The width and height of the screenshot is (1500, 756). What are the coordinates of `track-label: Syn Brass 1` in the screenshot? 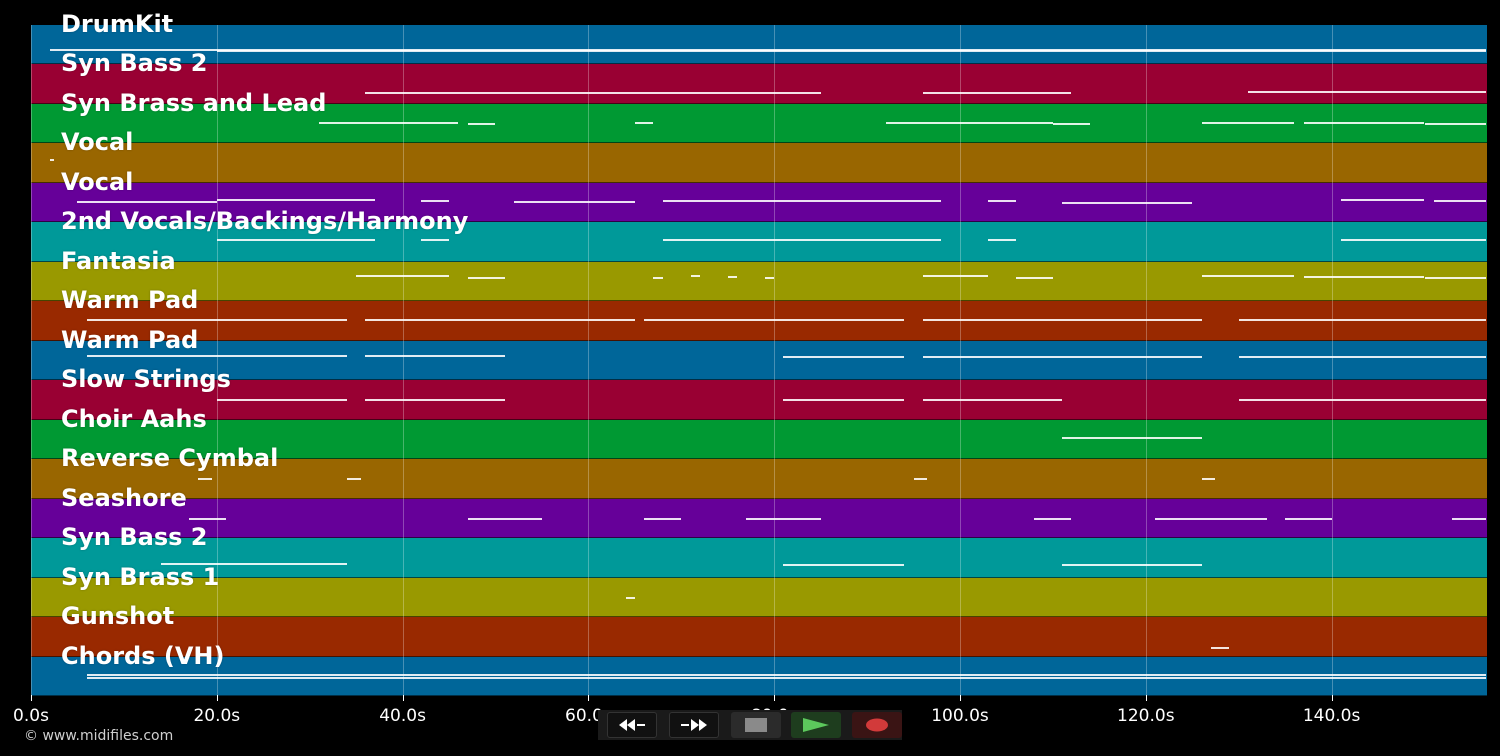 It's located at (140, 576).